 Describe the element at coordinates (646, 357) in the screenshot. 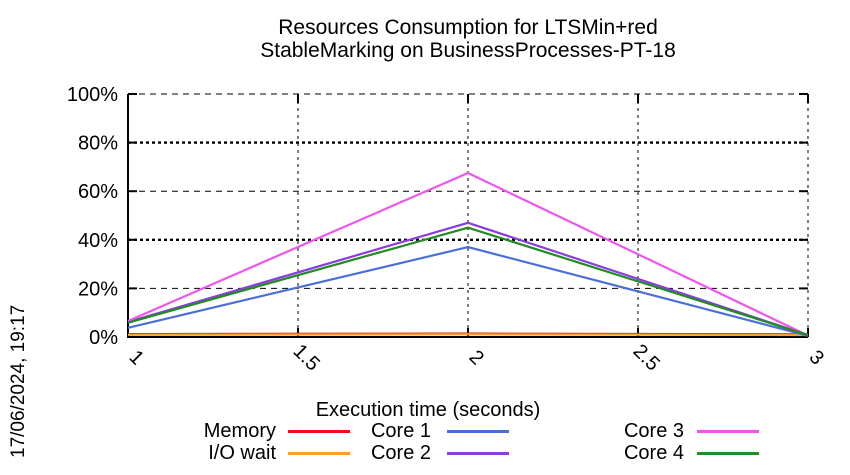

I see `x-tick-label: 2.5` at that location.